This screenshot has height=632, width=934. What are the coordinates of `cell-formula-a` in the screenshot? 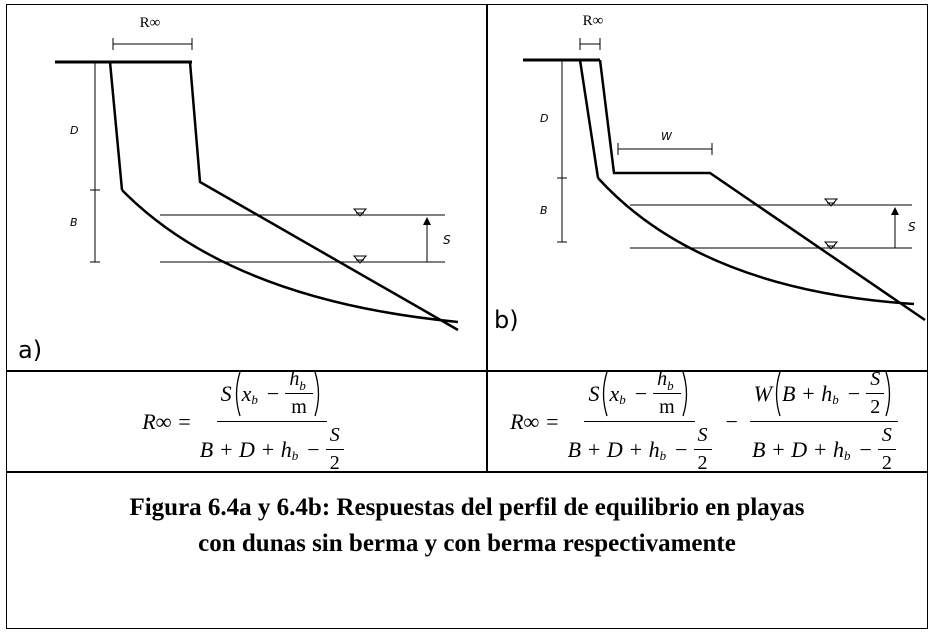 It's located at (247, 421).